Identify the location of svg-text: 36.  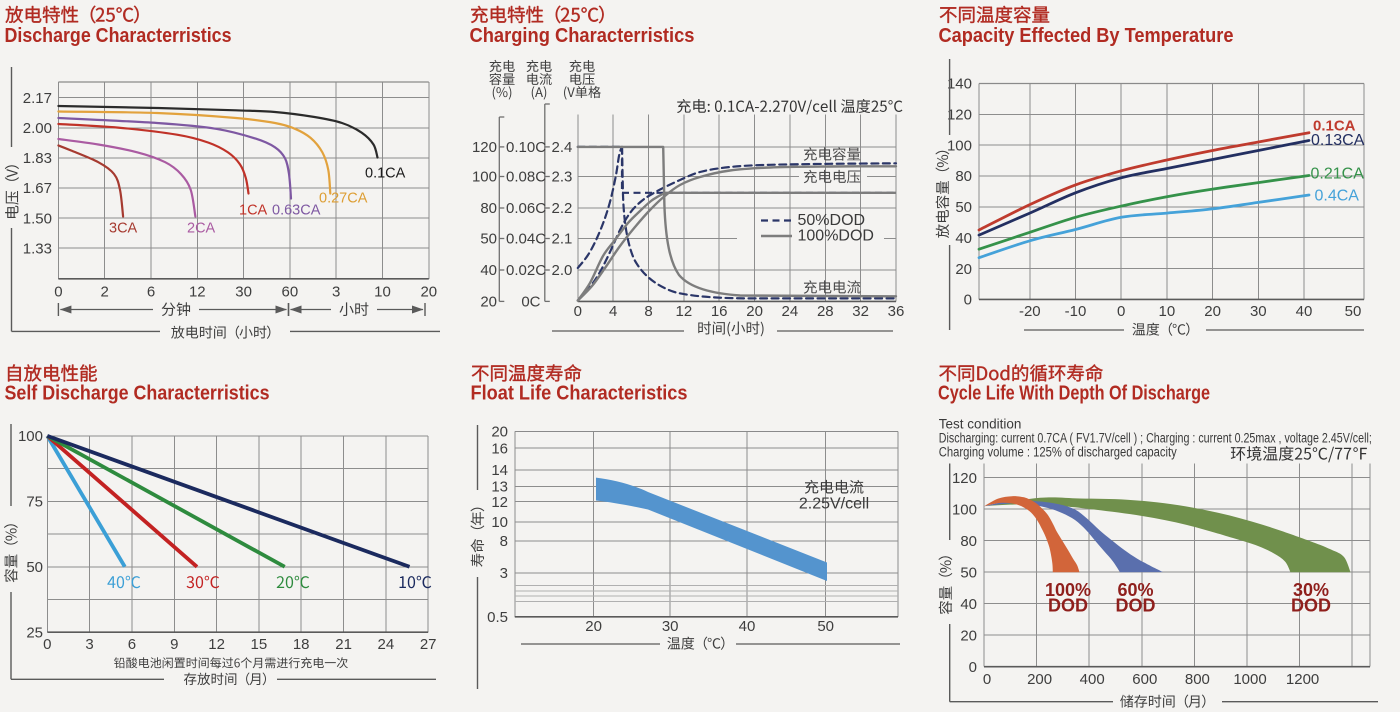
(896, 311).